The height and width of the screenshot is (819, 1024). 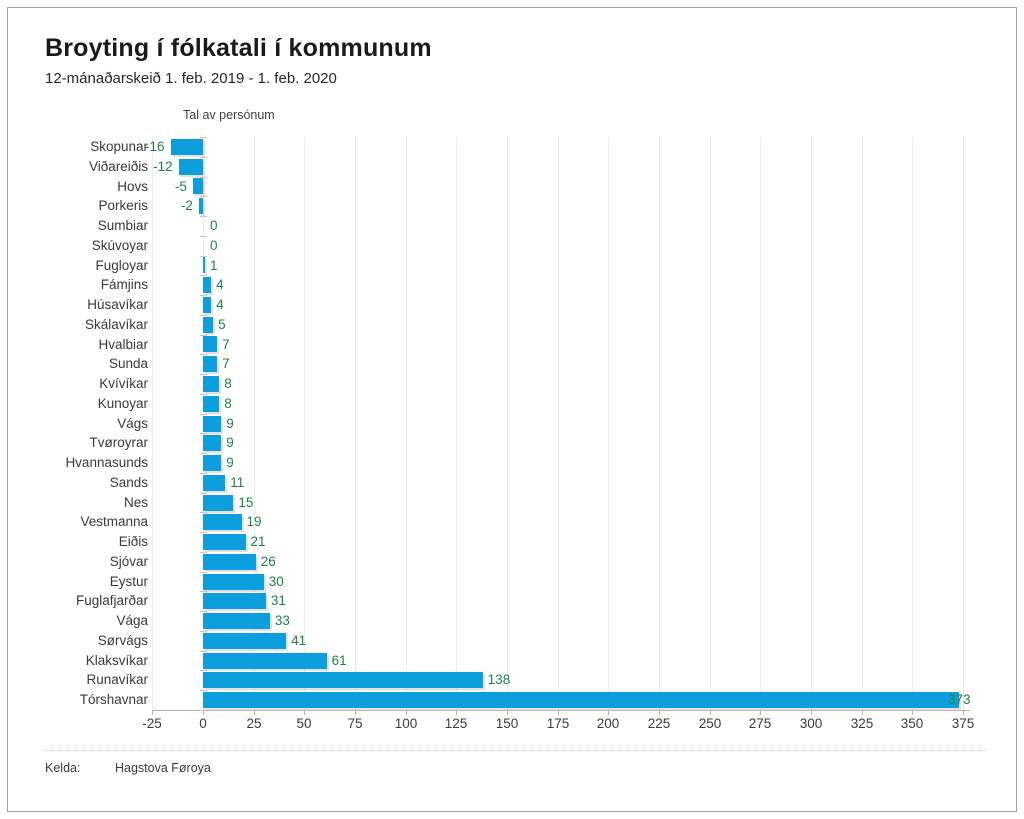 I want to click on x-tick-label: 275, so click(x=760, y=723).